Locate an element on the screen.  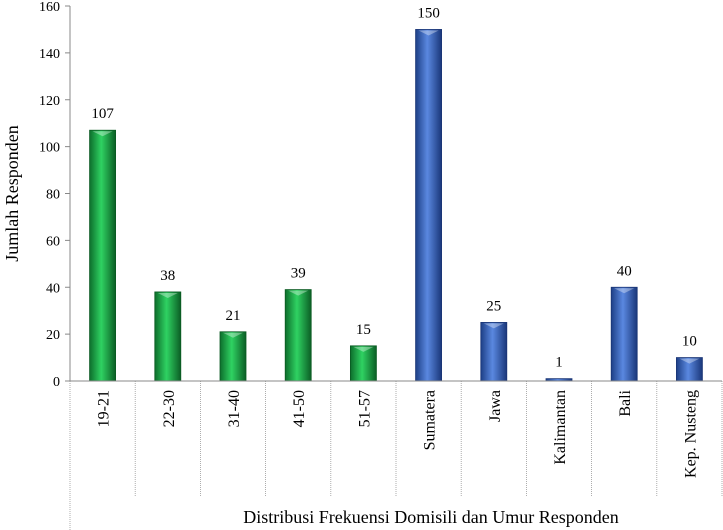
category-label: Kalimantan is located at coordinates (560, 427).